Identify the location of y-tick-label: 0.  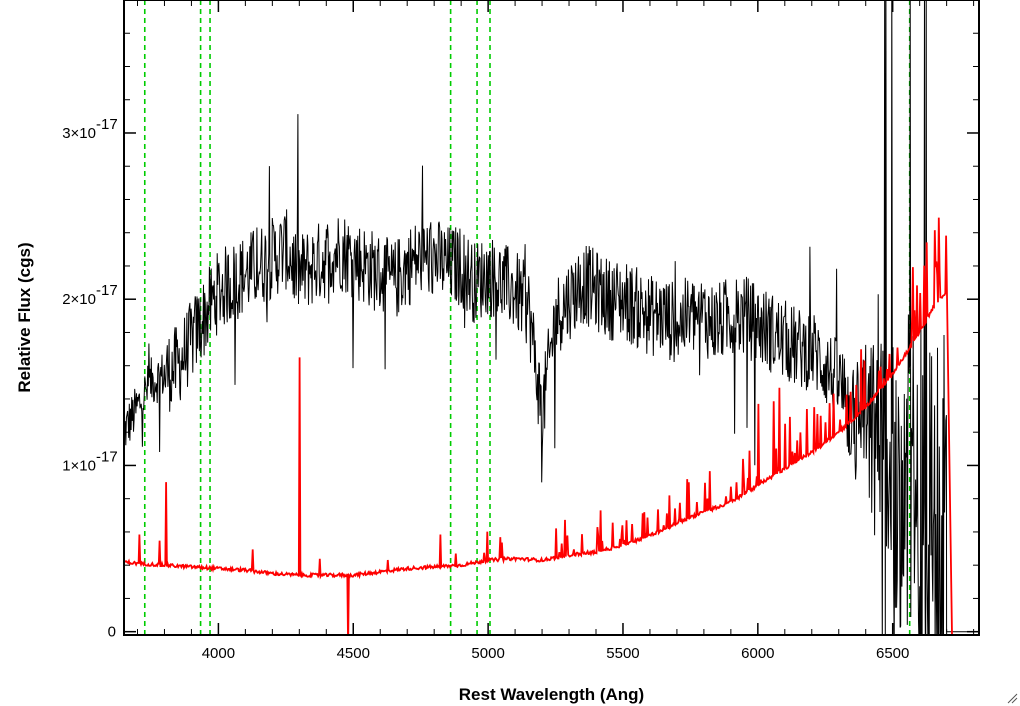
(112, 632).